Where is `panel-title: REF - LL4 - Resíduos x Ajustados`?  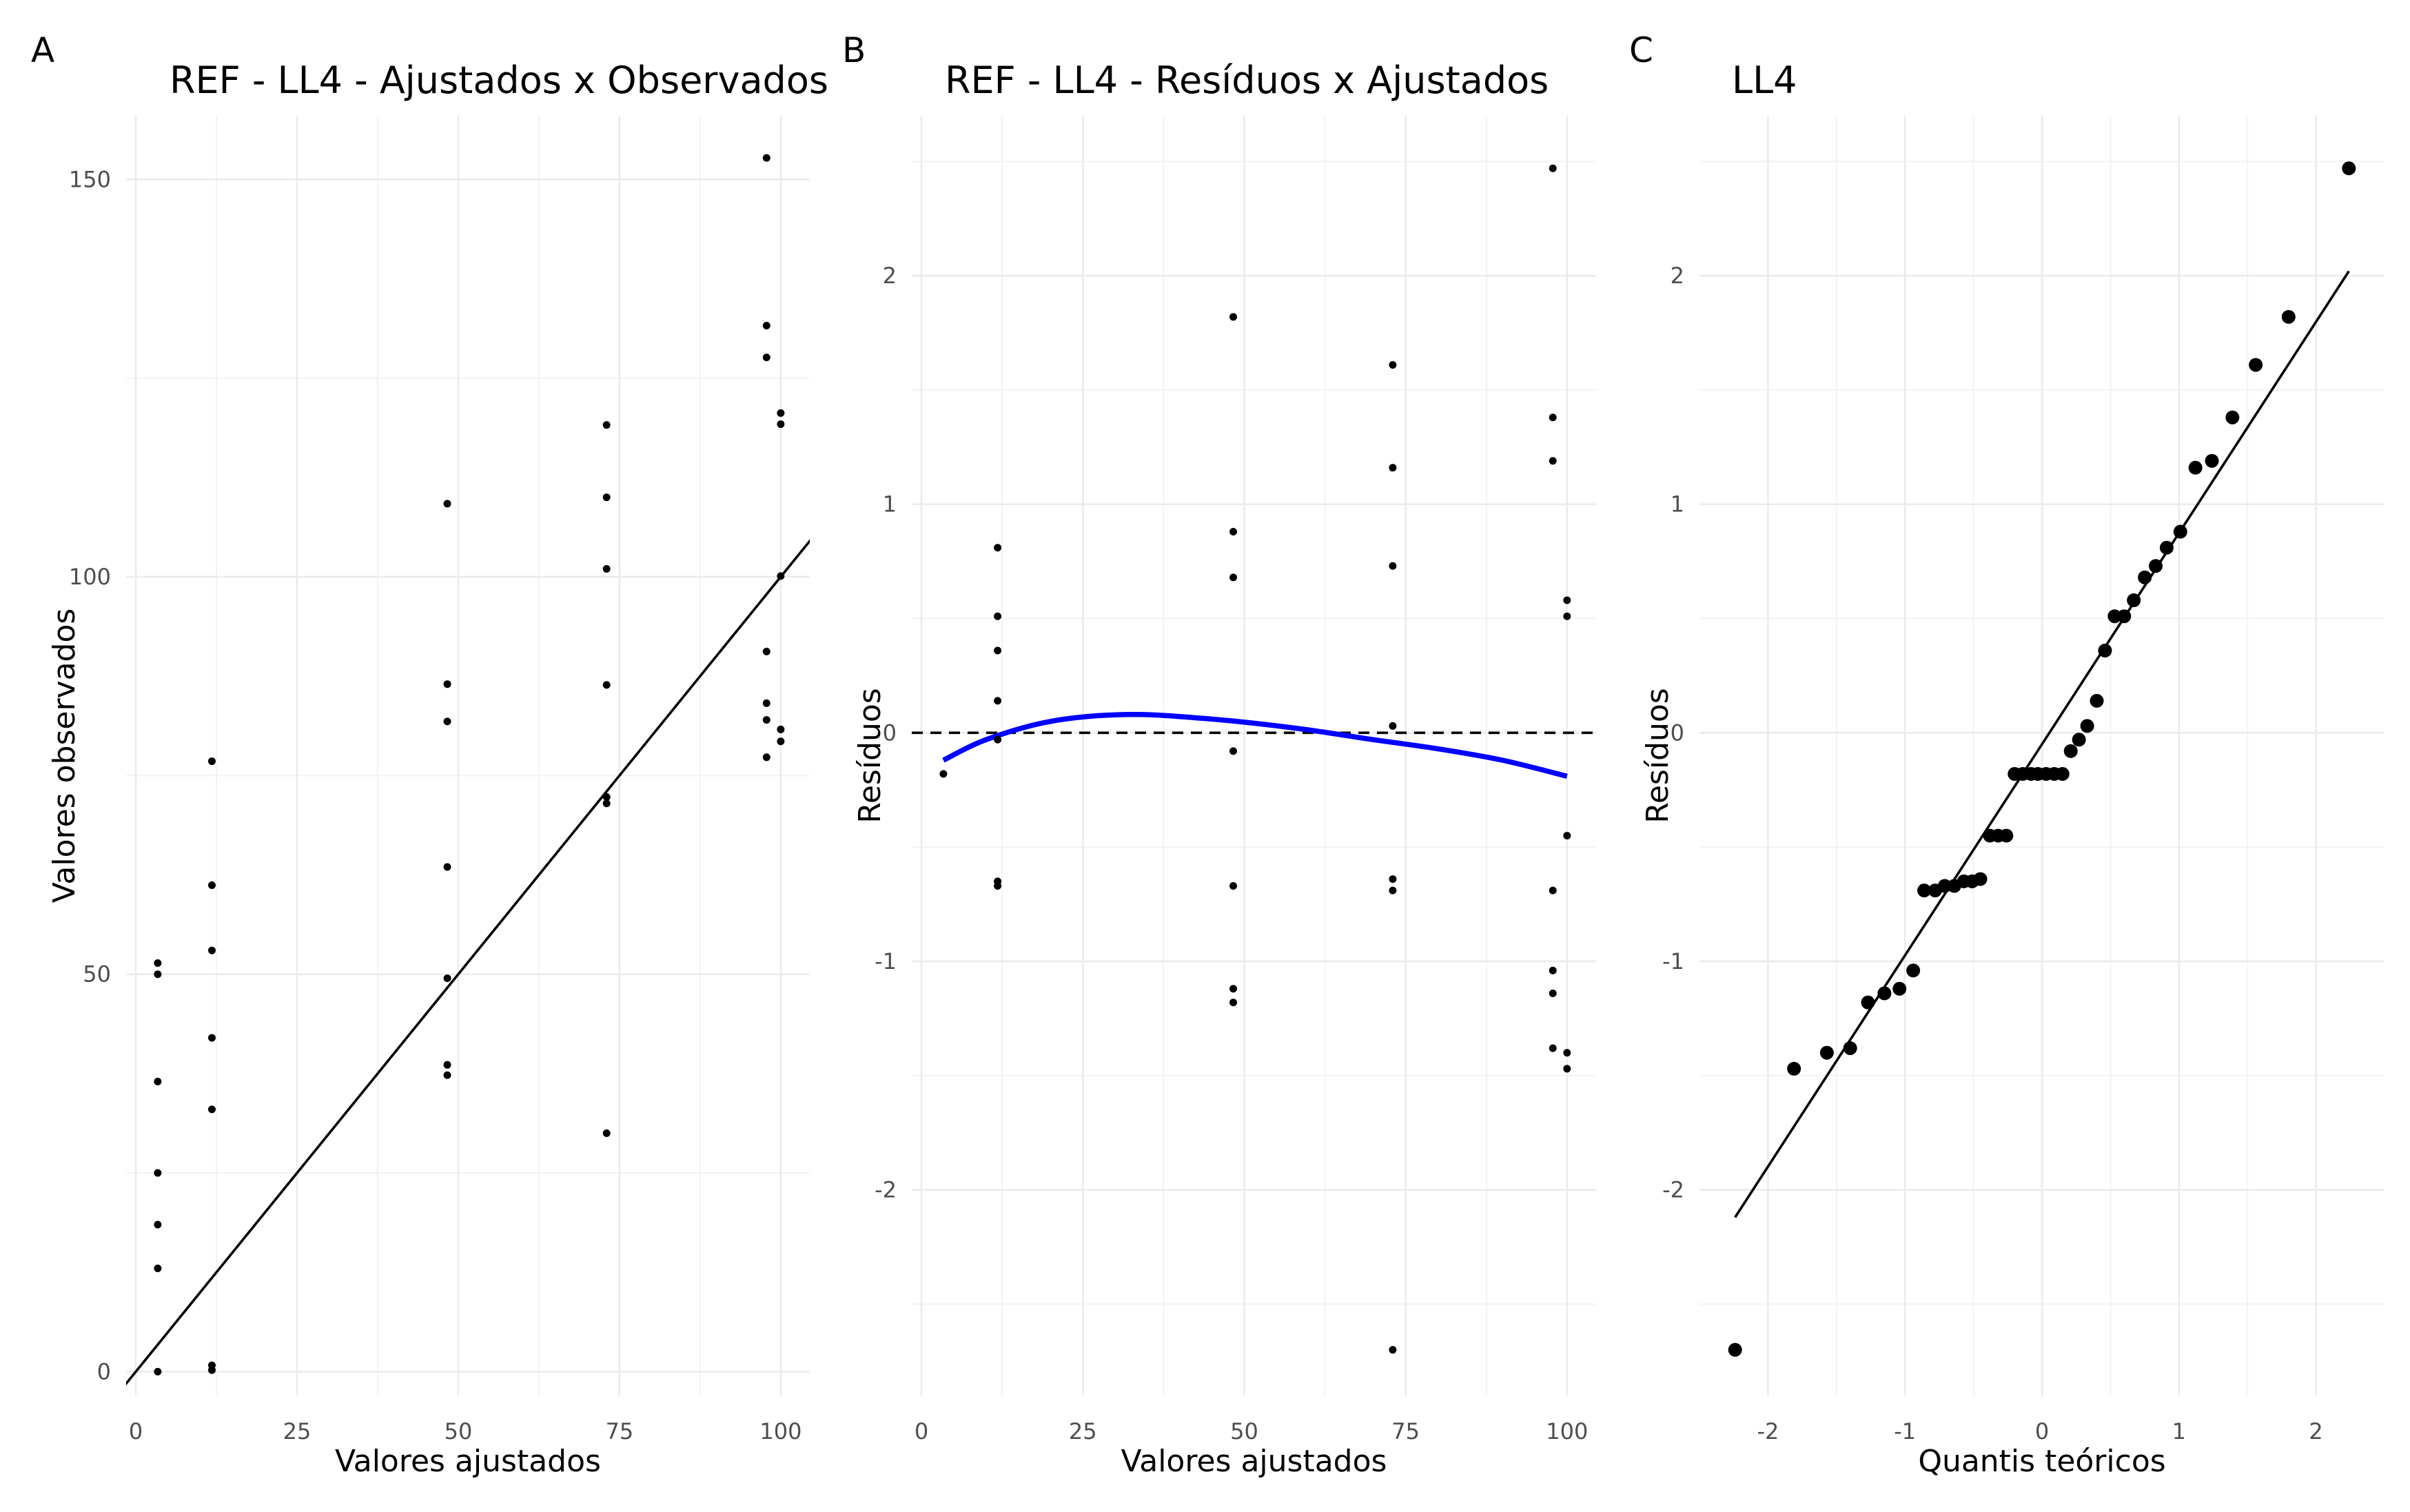
panel-title: REF - LL4 - Resíduos x Ajustados is located at coordinates (1247, 80).